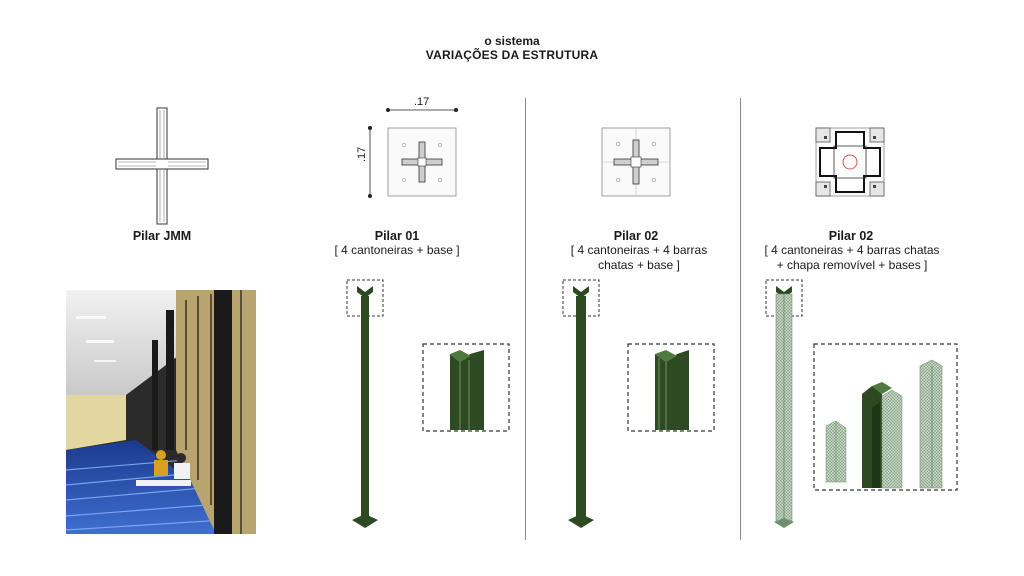 This screenshot has width=1024, height=576. What do you see at coordinates (162, 166) in the screenshot?
I see `pilar-jmm-cross-section` at bounding box center [162, 166].